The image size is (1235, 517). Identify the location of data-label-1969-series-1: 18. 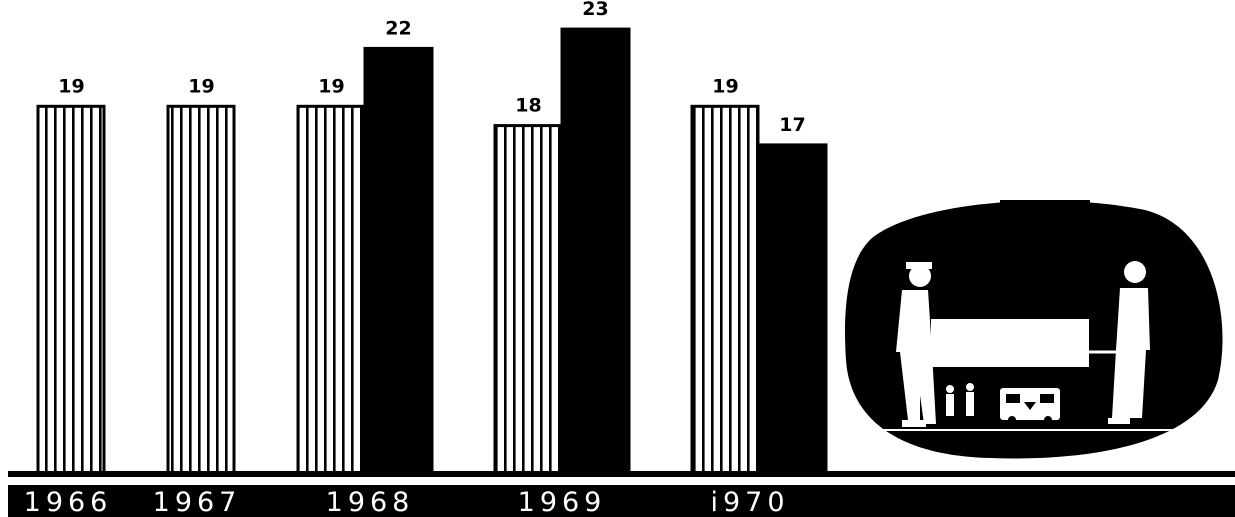
(528, 106).